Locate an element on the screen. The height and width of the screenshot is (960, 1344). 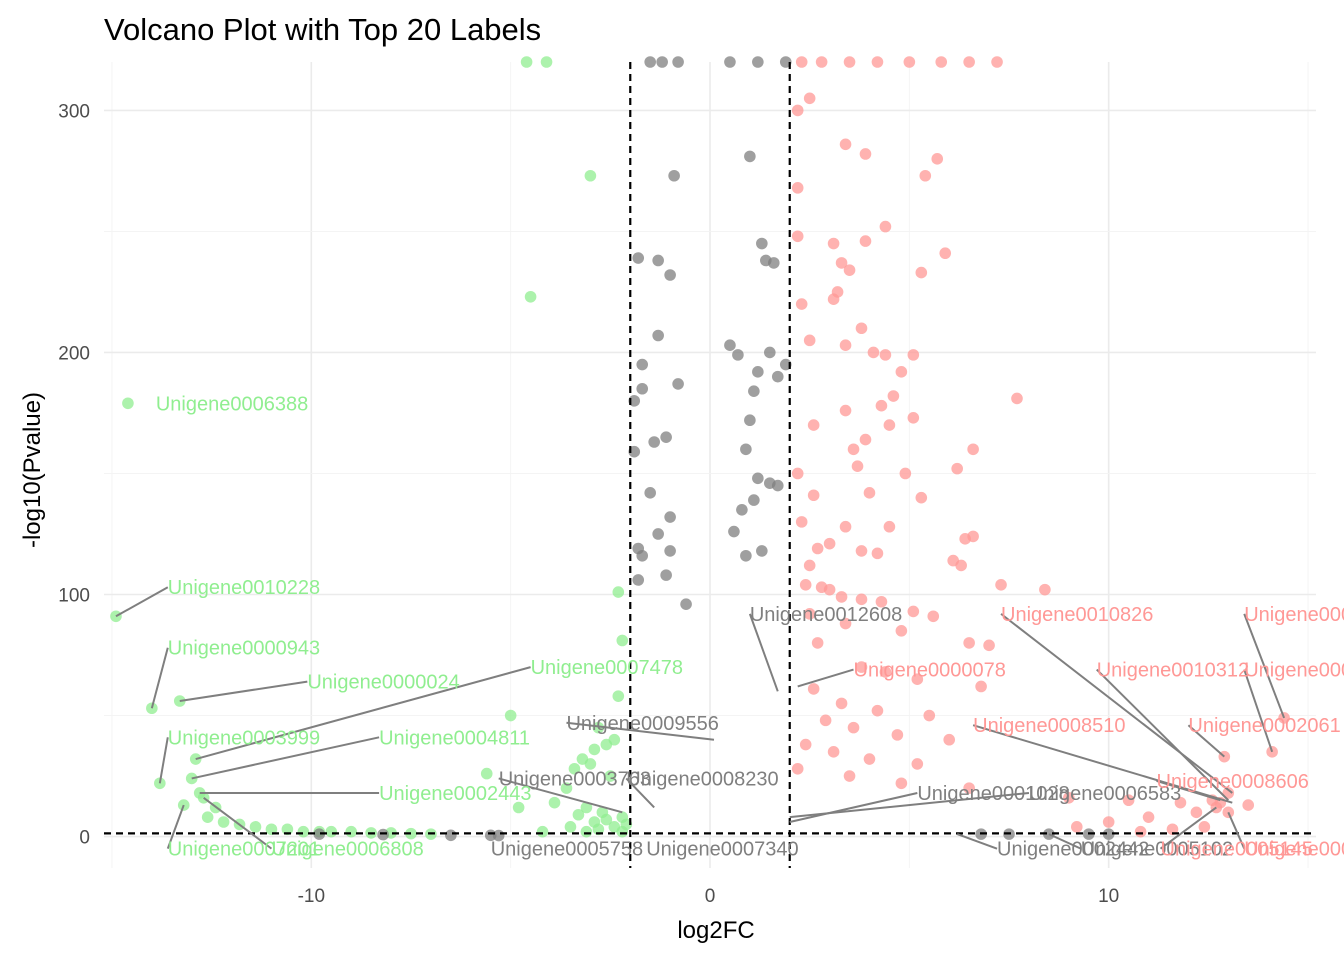
gene-label: Unigene0002442 is located at coordinates (1073, 850).